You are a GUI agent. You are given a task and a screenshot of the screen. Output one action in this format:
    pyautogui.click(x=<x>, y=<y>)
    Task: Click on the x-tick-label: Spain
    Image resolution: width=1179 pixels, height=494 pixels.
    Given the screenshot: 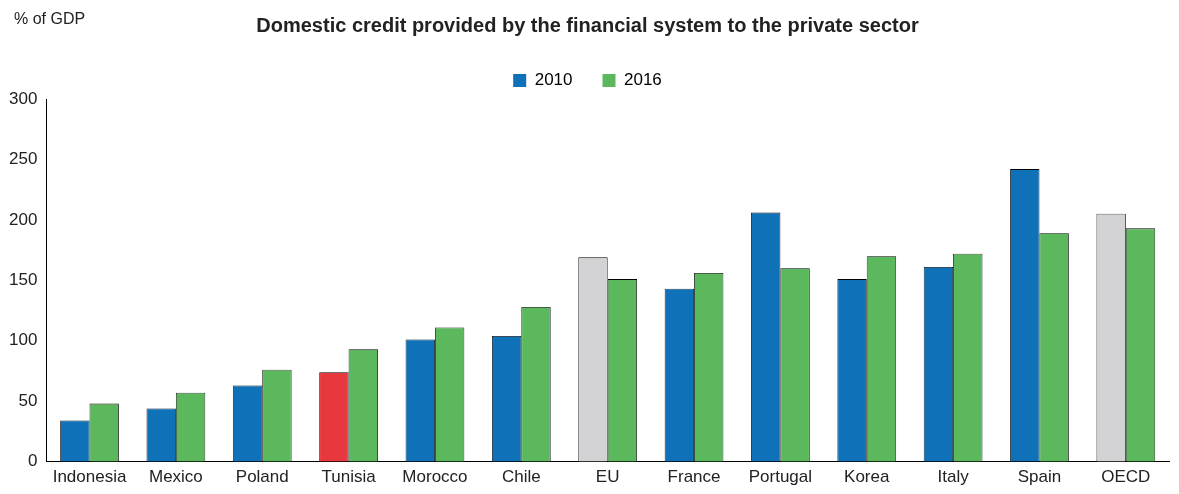 What is the action you would take?
    pyautogui.click(x=1039, y=477)
    